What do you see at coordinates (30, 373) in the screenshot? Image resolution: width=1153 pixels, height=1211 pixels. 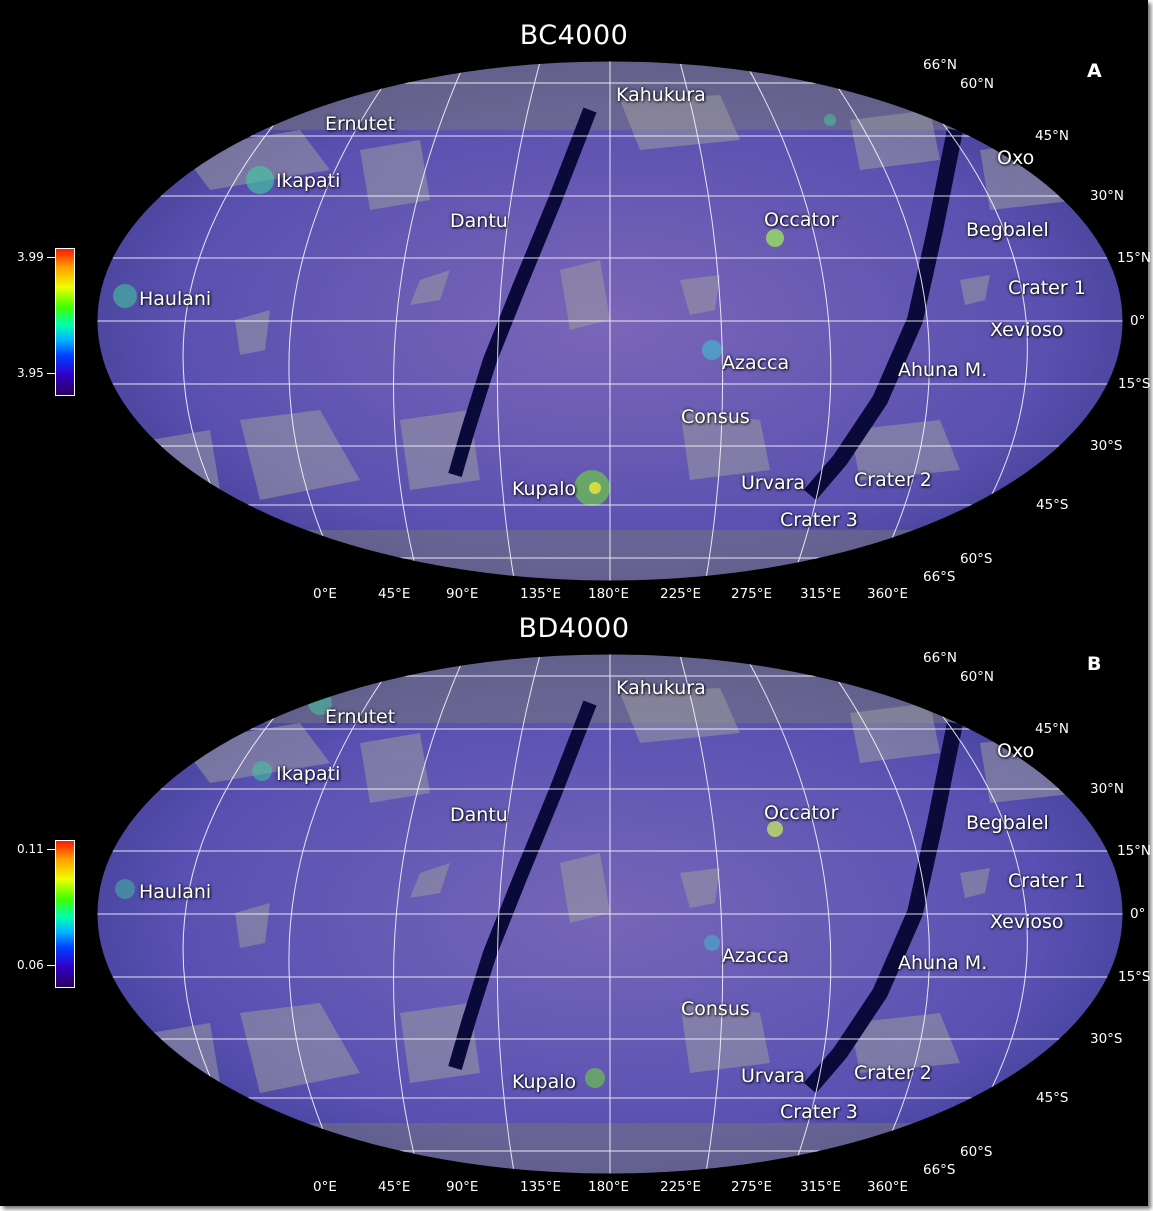 I see `colorbar-min-label: 3.95` at bounding box center [30, 373].